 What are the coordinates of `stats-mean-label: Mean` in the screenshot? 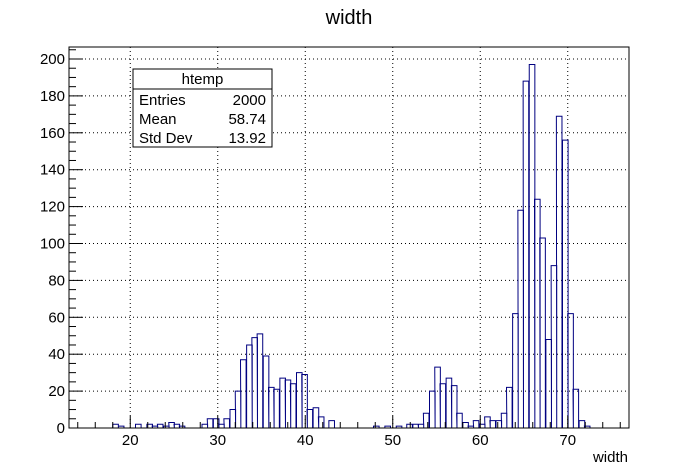 It's located at (158, 119).